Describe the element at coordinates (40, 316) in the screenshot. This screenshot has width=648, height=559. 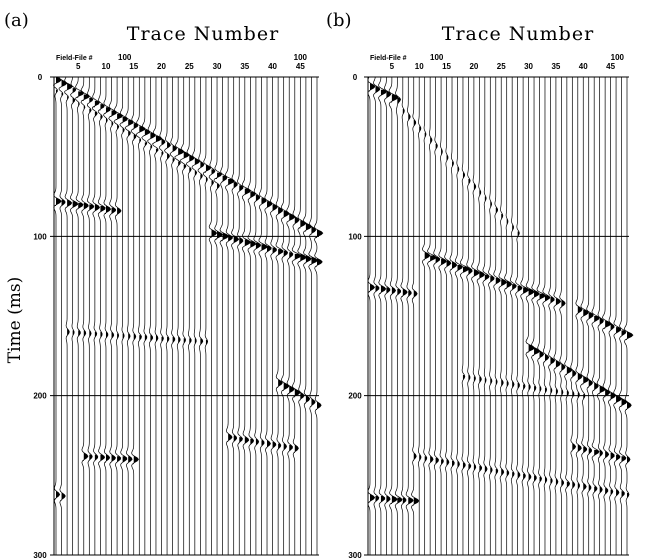
I see `y-tick-labels: 0 100 200 300` at that location.